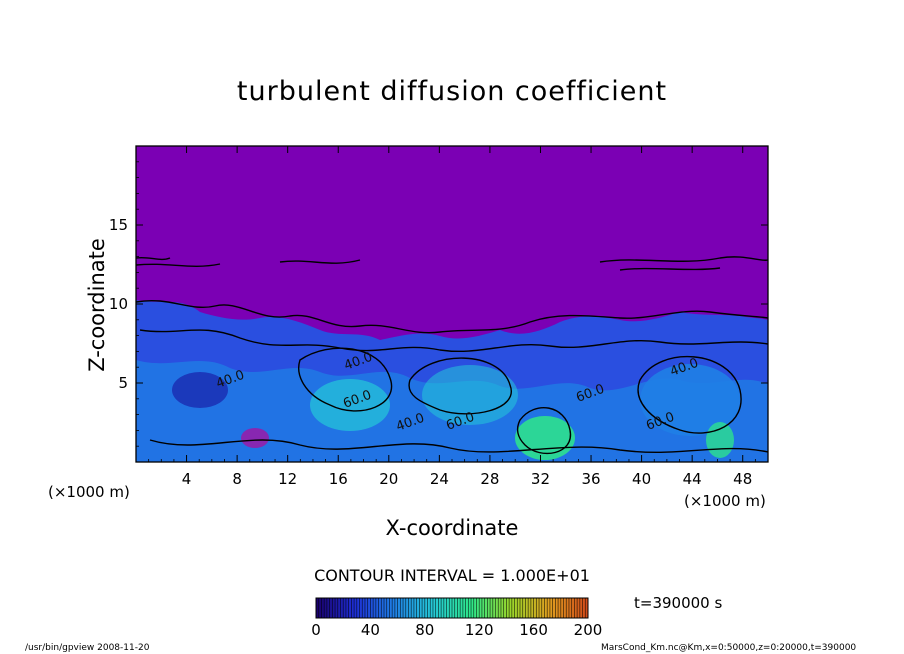 The image size is (904, 654). Describe the element at coordinates (692, 479) in the screenshot. I see `x-tick-label: 44` at that location.